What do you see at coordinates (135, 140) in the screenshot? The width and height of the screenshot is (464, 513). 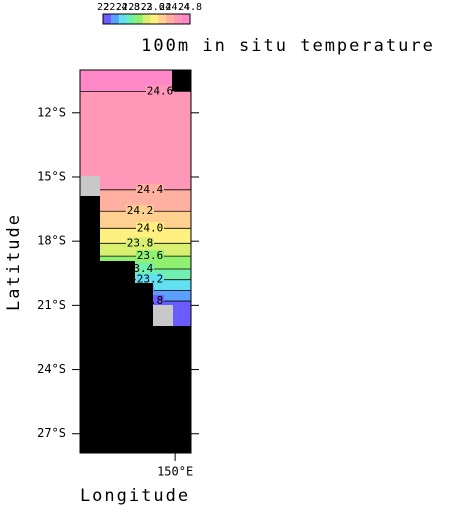 I see `color-band` at bounding box center [135, 140].